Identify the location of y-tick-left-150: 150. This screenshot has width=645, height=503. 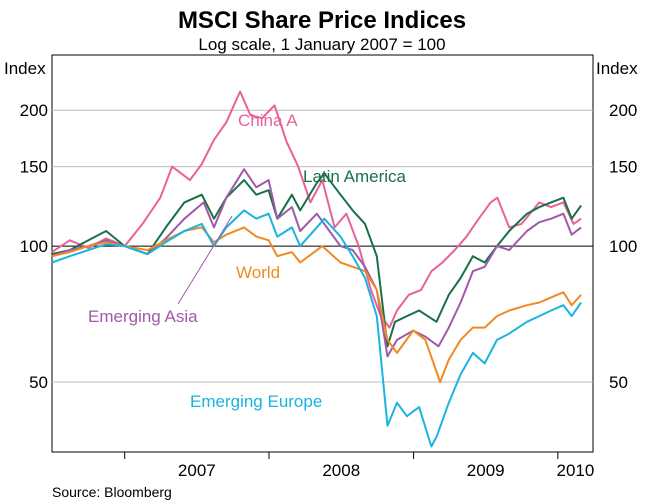
(34, 167).